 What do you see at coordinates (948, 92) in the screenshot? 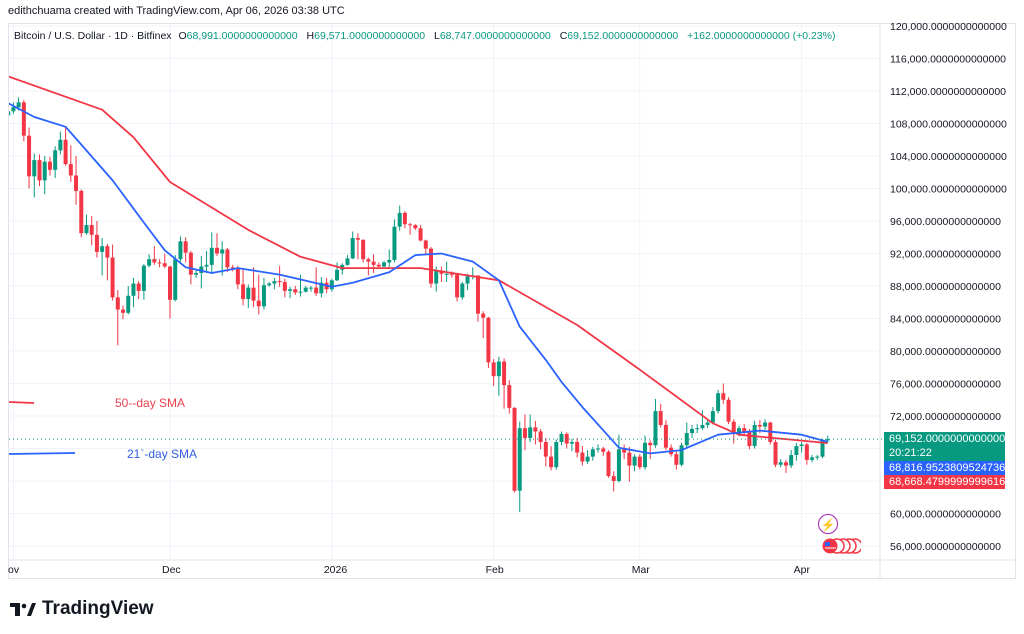
I see `price-tick-label: 112,000.0000000000000` at bounding box center [948, 92].